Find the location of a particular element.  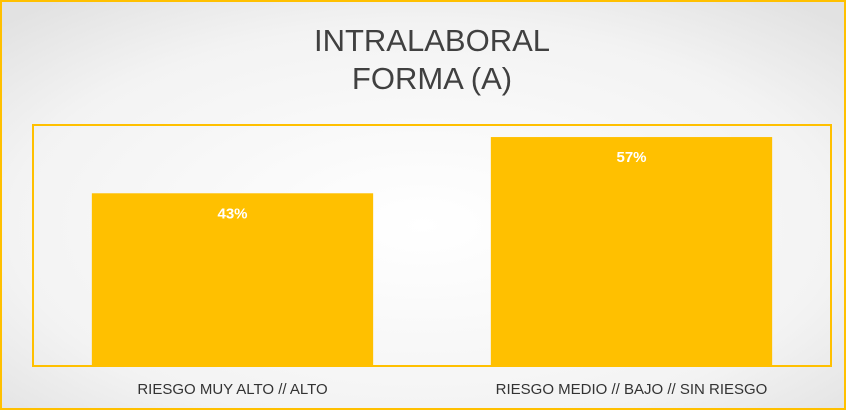

bar is located at coordinates (232, 279).